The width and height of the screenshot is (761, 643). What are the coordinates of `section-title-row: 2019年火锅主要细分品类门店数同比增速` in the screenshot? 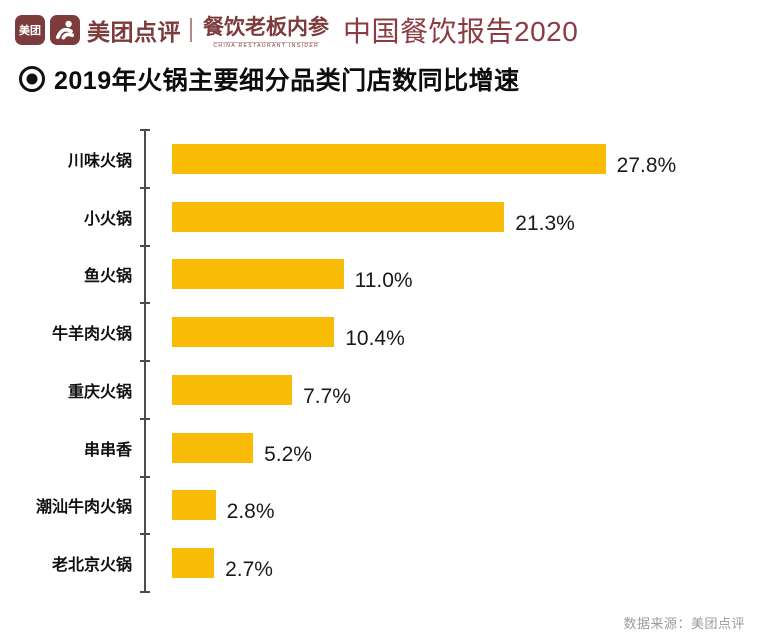 It's located at (269, 79).